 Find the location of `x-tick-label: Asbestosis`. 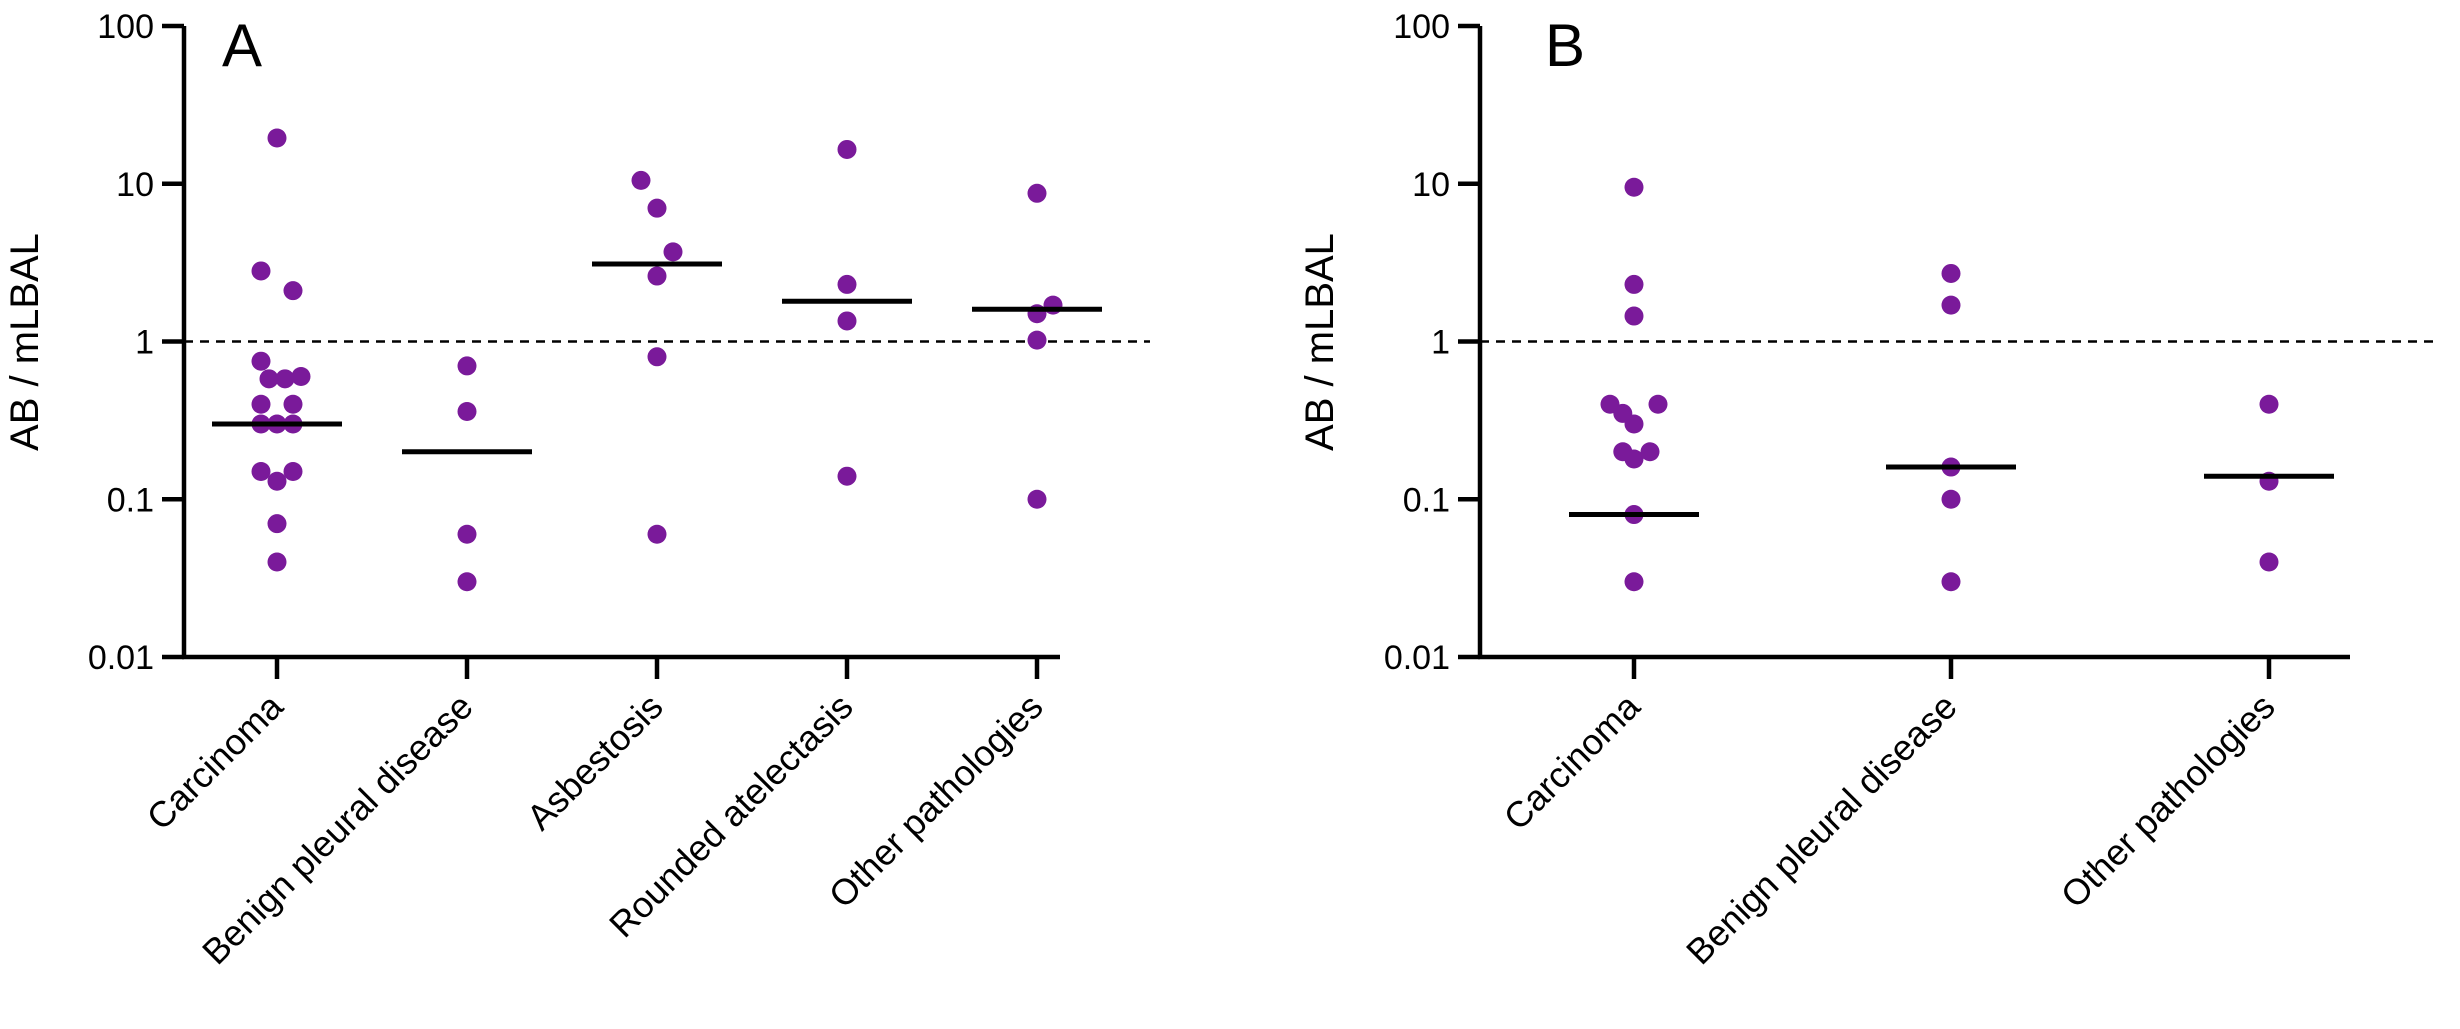

x-tick-label: Asbestosis is located at coordinates (595, 762).